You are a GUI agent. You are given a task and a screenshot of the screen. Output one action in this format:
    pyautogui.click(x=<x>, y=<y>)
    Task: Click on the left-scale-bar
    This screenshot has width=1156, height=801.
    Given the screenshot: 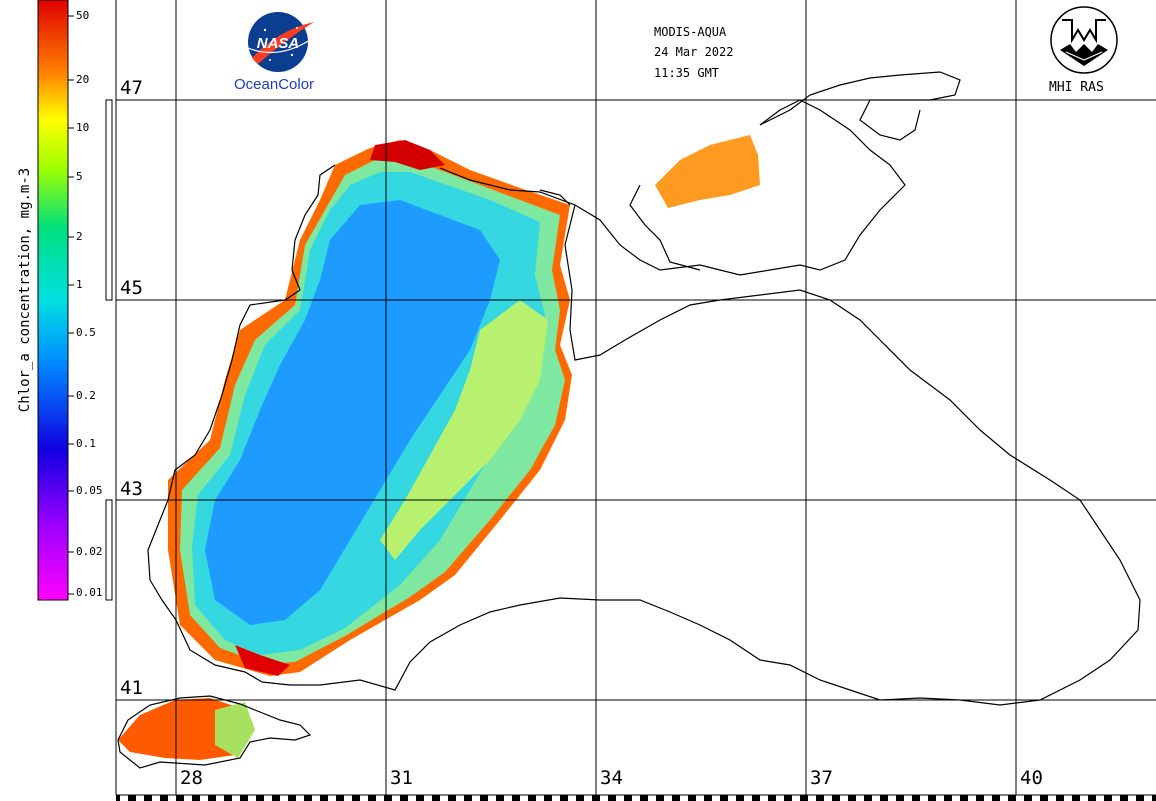 What is the action you would take?
    pyautogui.click(x=109, y=397)
    